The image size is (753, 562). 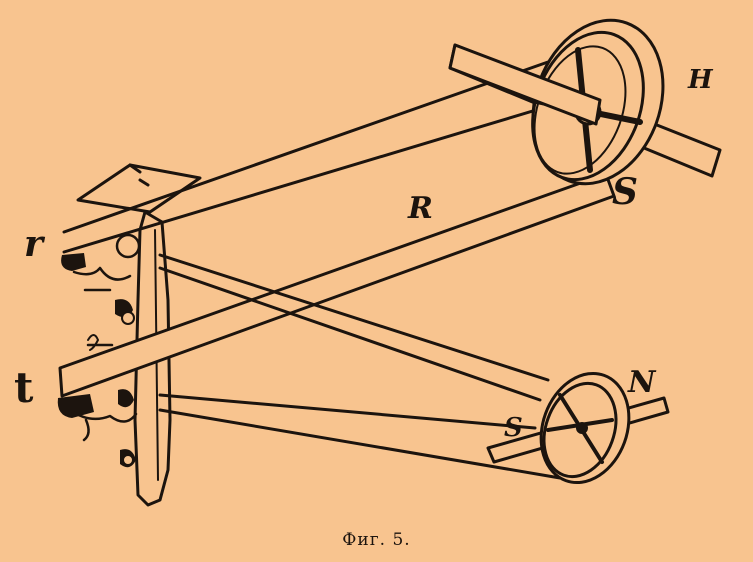 I want to click on small-pulley-N, so click(x=578, y=428).